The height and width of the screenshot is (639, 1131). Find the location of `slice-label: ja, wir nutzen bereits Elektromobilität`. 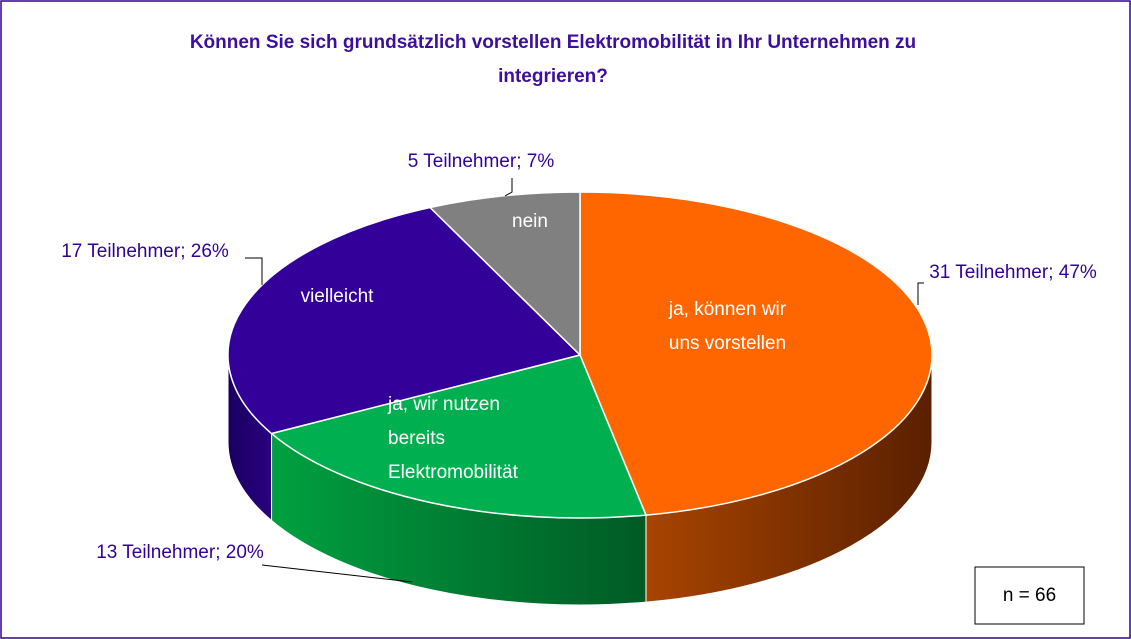

slice-label: ja, wir nutzen bereits Elektromobilität is located at coordinates (453, 438).